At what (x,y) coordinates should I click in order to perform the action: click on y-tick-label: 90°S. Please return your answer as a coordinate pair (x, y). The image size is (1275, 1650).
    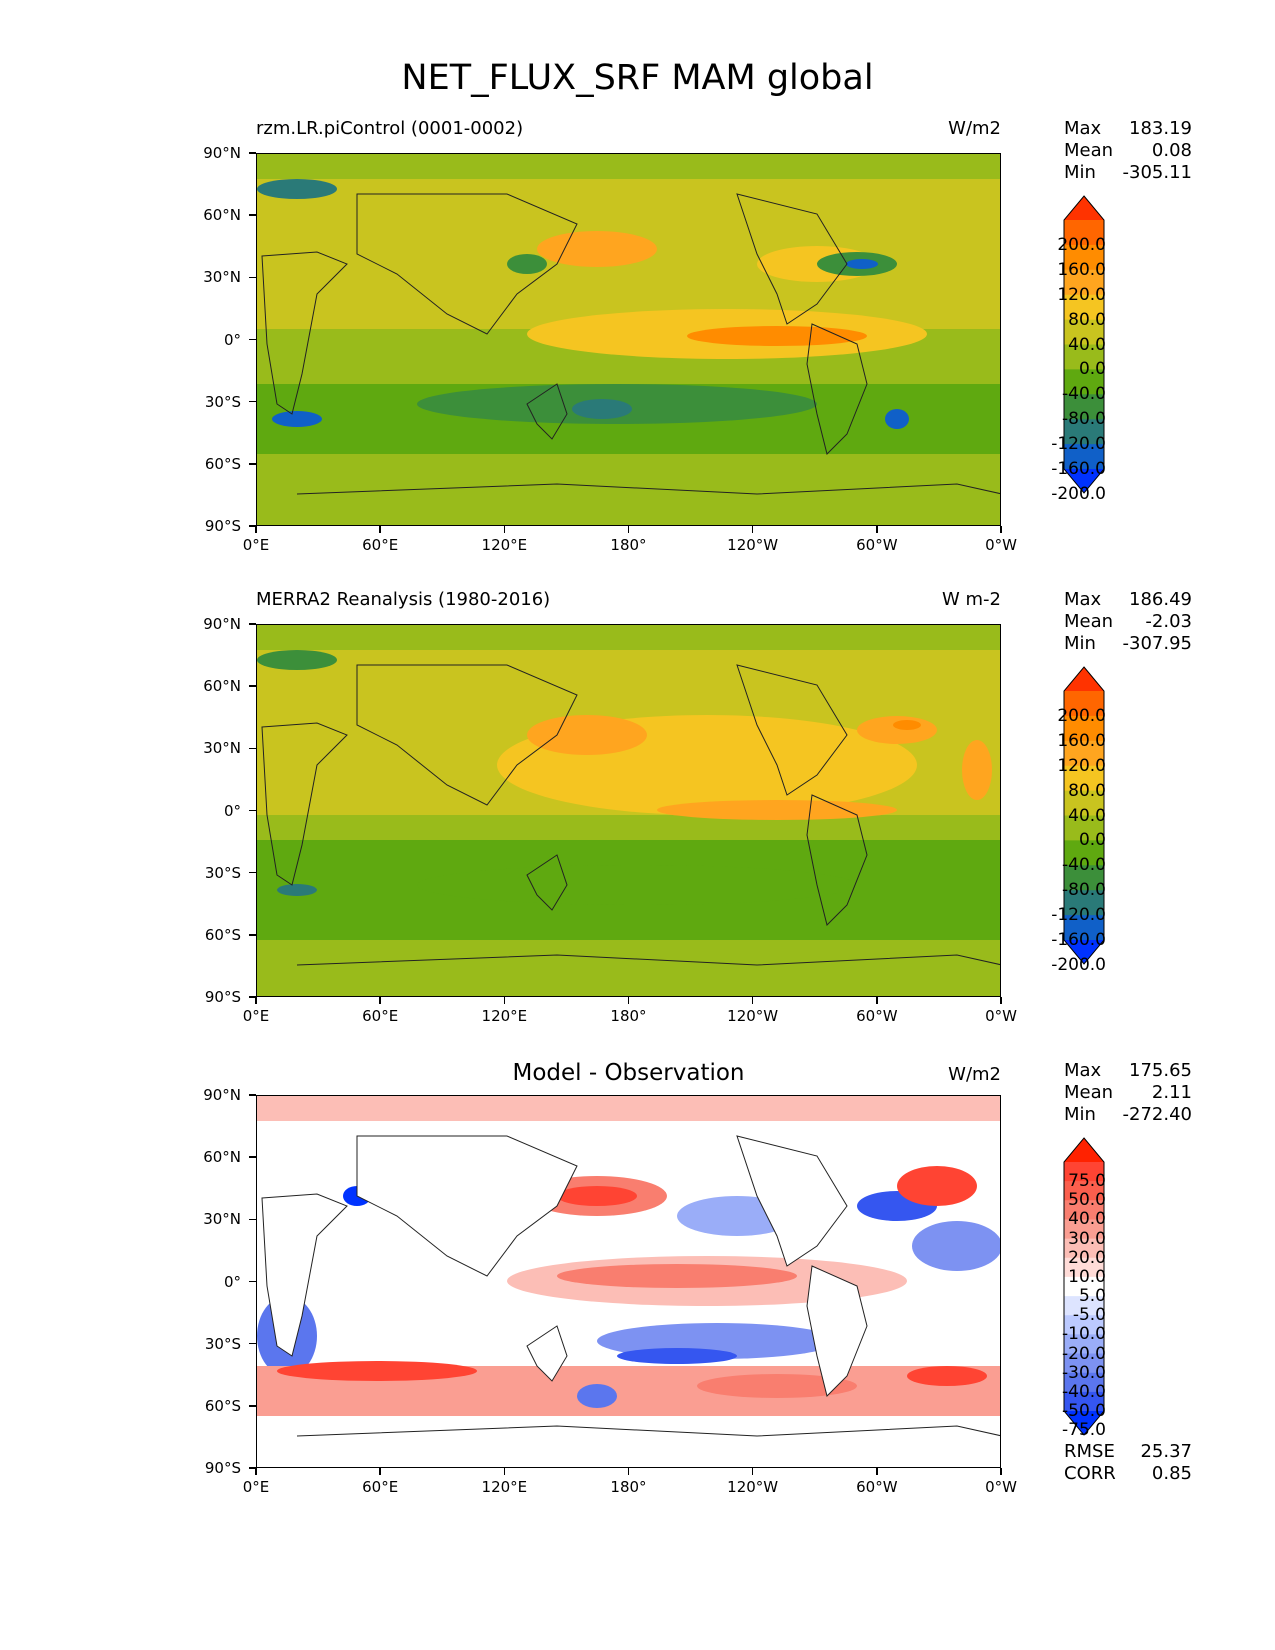
    Looking at the image, I should click on (222, 997).